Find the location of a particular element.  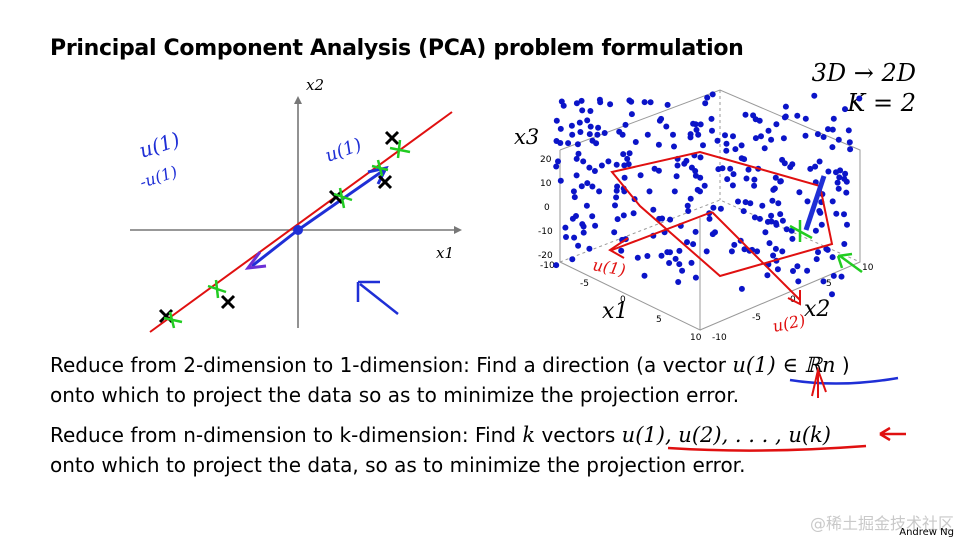

plane-inner-line is located at coordinates (756, 256).